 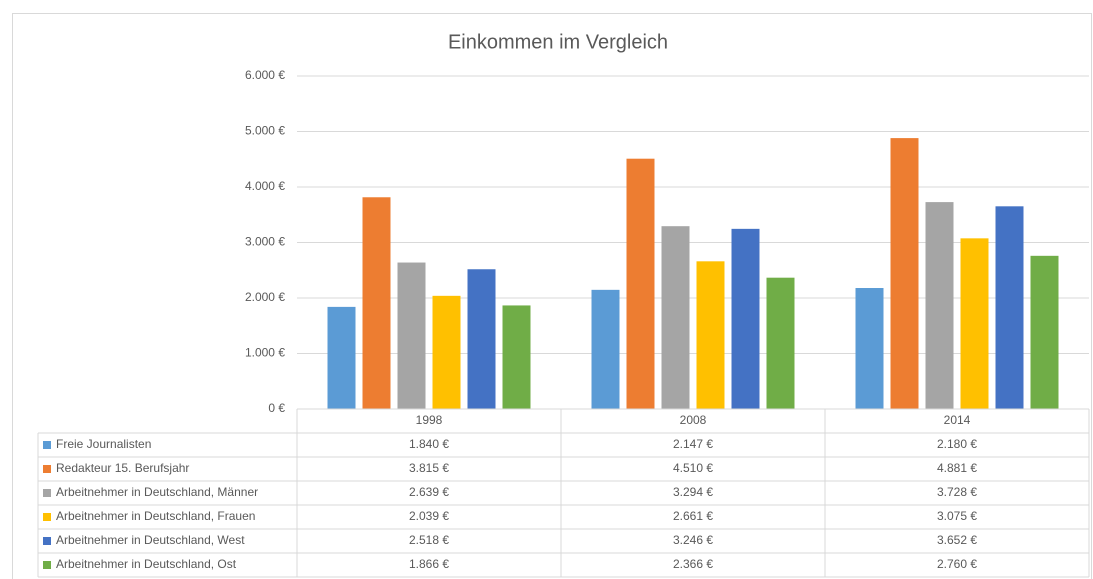 What do you see at coordinates (122, 468) in the screenshot?
I see `legend-label: Redakteur 15. Berufsjahr` at bounding box center [122, 468].